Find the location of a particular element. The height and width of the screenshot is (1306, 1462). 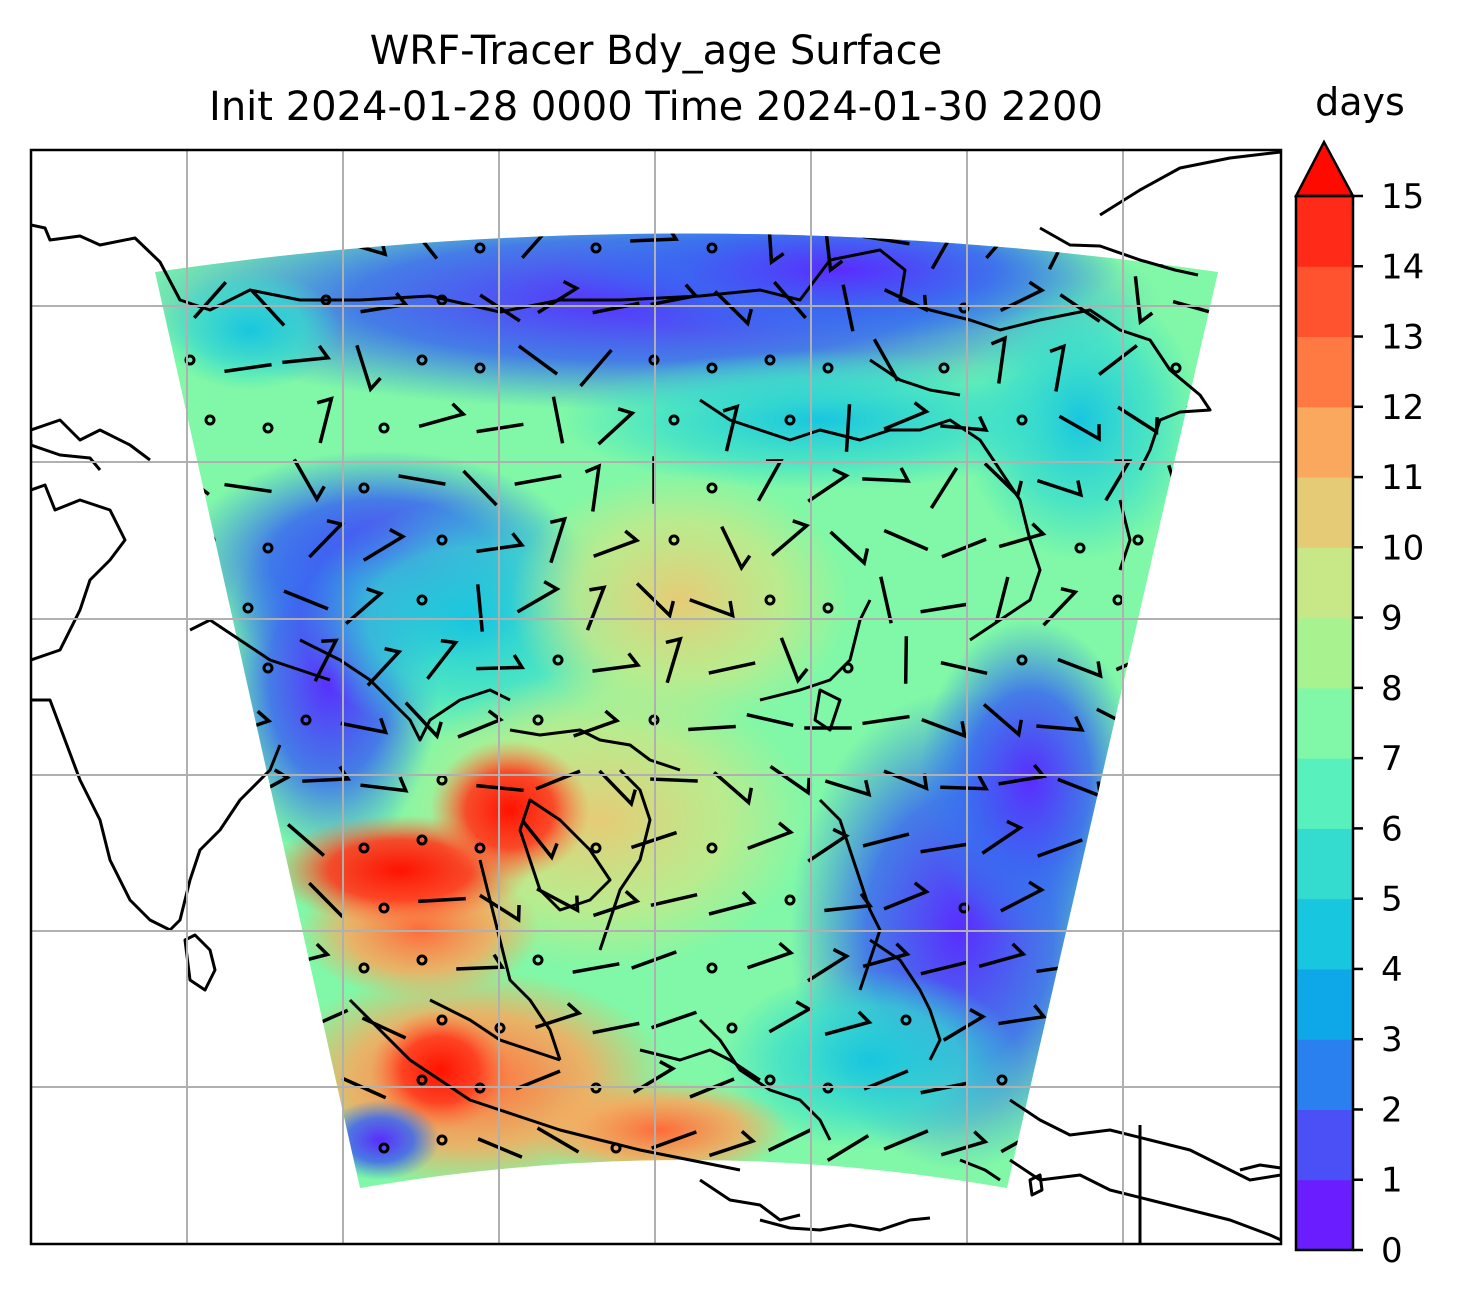

colorbar-tick-label: 0 is located at coordinates (1392, 1251).